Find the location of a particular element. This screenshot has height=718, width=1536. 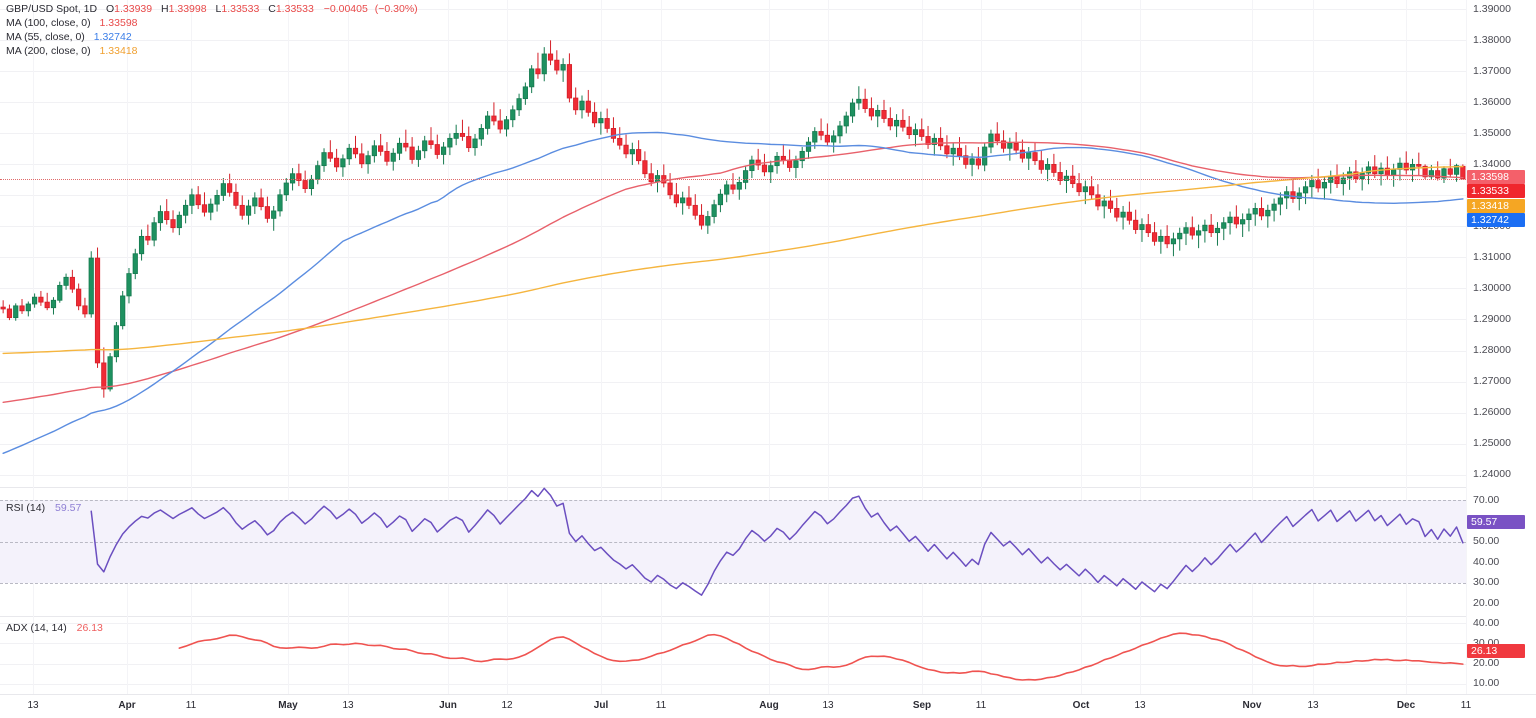

rsi-value-badge: 59.57 is located at coordinates (1496, 521).